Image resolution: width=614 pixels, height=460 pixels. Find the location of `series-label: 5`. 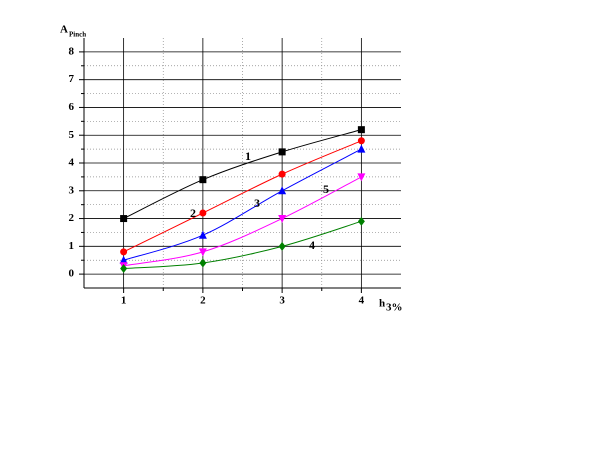

series-label: 5 is located at coordinates (326, 189).